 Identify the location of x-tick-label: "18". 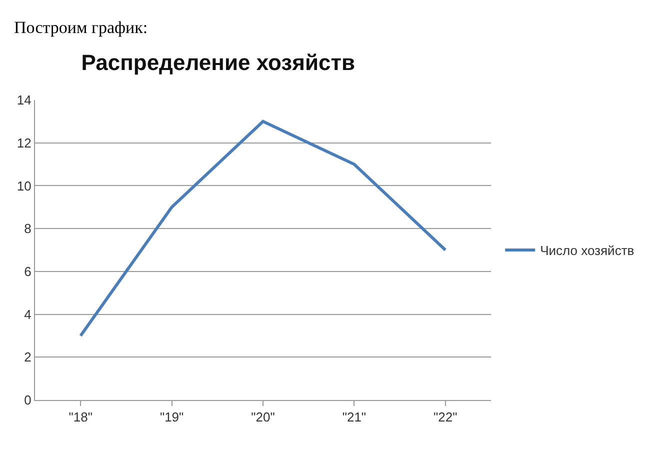
(80, 417).